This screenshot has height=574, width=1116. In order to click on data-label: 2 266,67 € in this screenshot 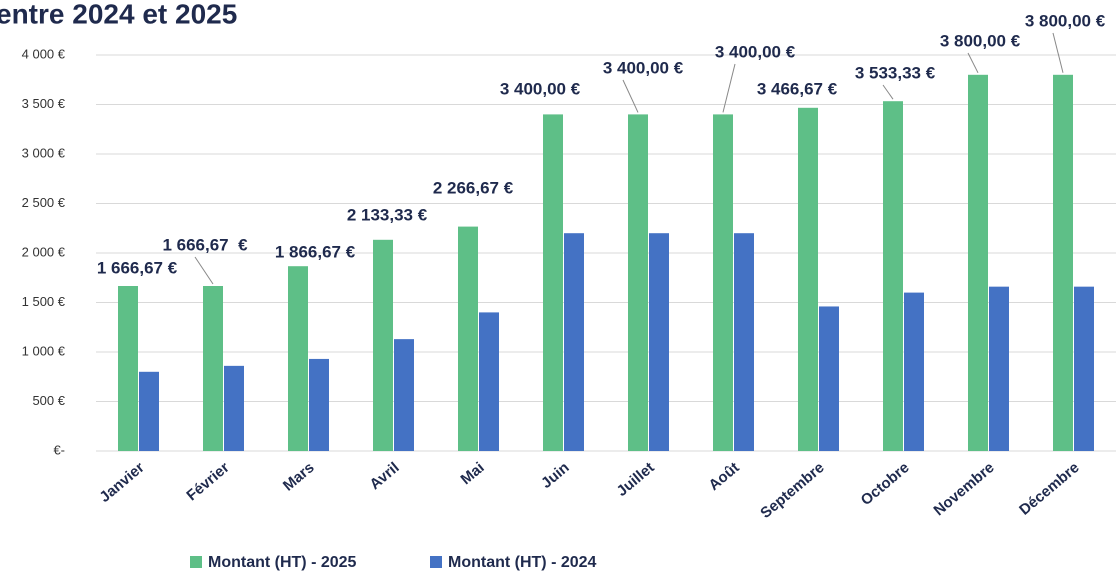, I will do `click(473, 187)`.